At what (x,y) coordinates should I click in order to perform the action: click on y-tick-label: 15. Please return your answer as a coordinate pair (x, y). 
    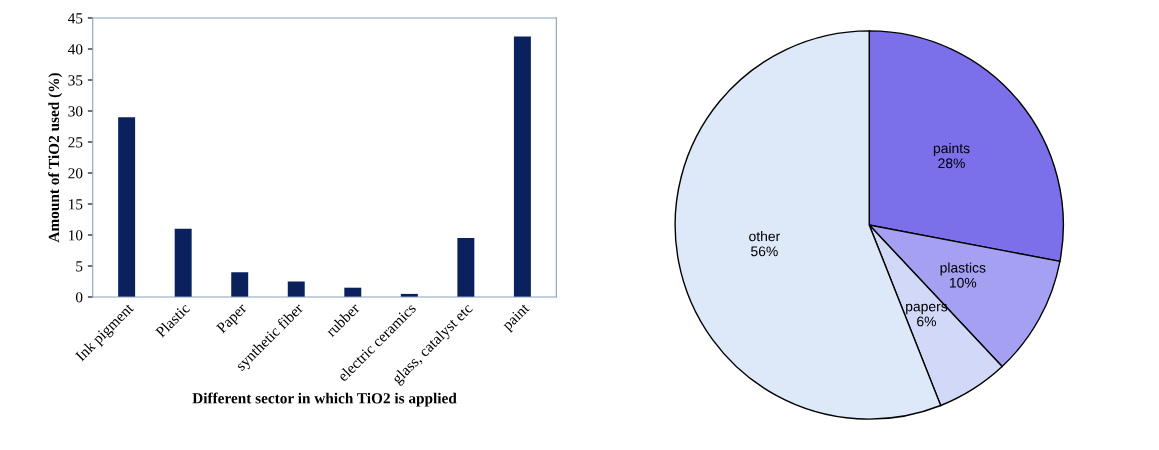
    Looking at the image, I should click on (76, 204).